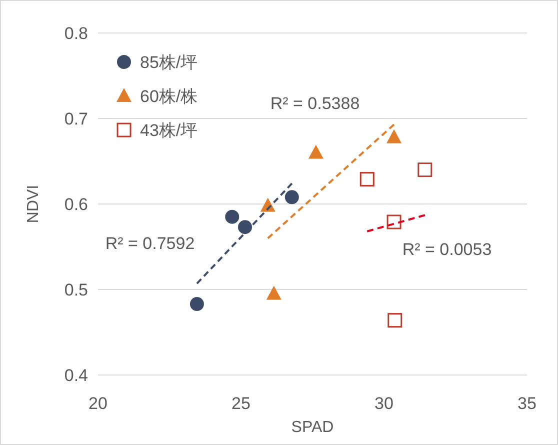 The height and width of the screenshot is (445, 558). Describe the element at coordinates (76, 204) in the screenshot. I see `y-tick-label: 0.6` at that location.